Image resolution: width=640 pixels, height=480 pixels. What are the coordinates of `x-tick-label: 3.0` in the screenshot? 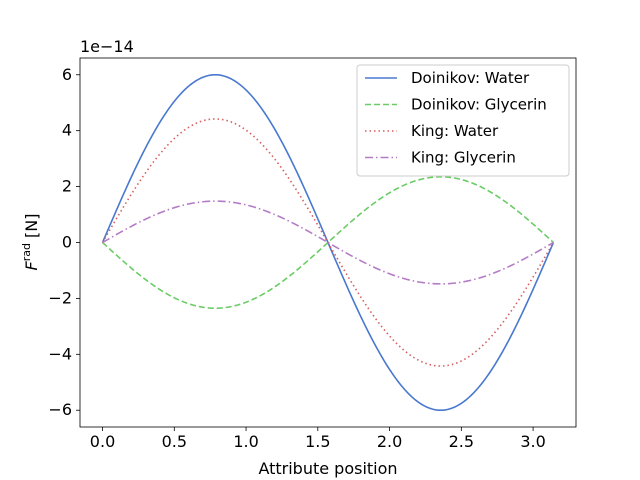 It's located at (532, 441).